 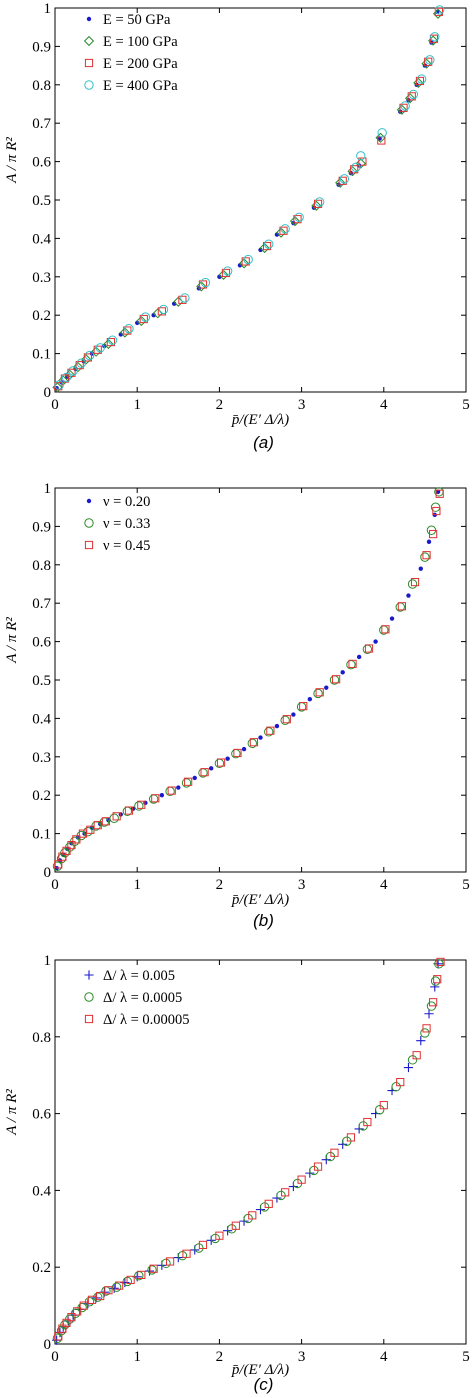 What do you see at coordinates (126, 524) in the screenshot?
I see `legend-label: ν = 0.33` at bounding box center [126, 524].